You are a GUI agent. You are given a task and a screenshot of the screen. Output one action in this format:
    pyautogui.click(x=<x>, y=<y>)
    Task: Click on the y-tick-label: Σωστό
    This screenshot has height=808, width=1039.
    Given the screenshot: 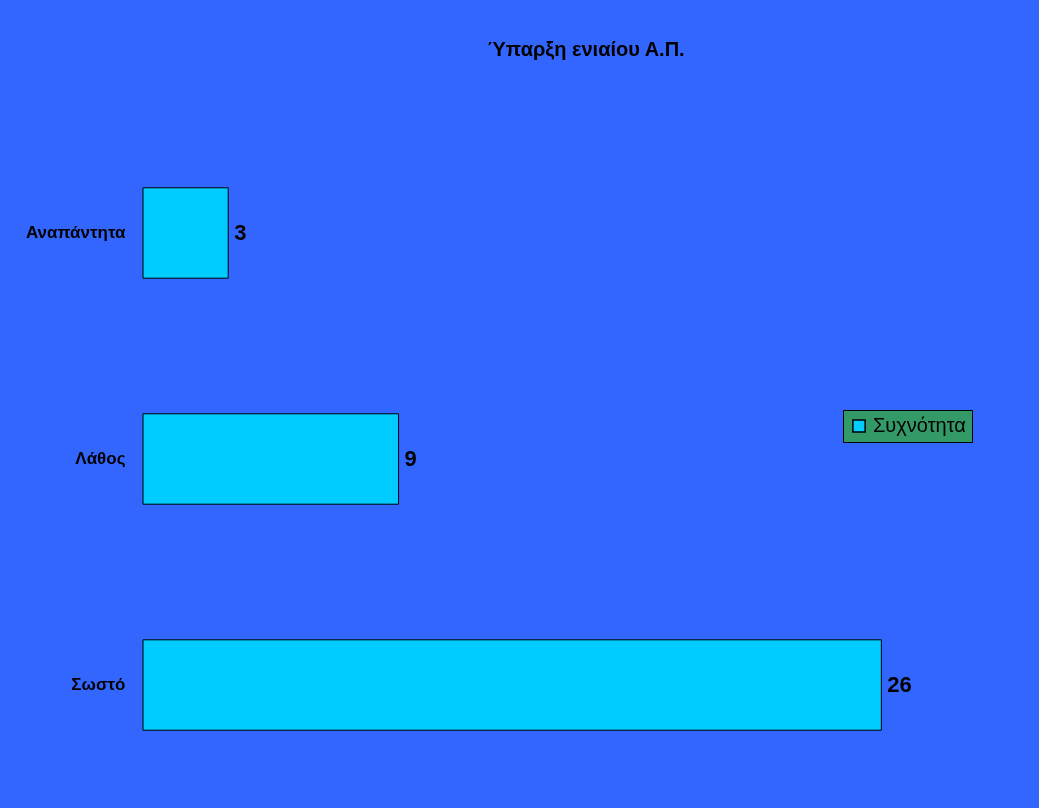 What is the action you would take?
    pyautogui.click(x=98, y=684)
    